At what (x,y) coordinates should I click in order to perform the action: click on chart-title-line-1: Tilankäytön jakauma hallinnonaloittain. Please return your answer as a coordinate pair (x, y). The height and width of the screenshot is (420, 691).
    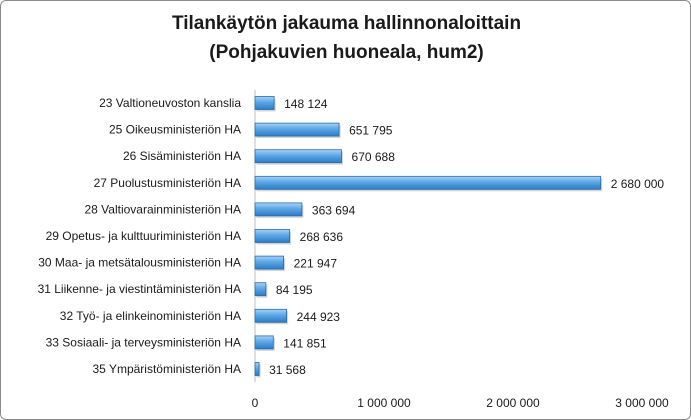
    Looking at the image, I should click on (346, 23).